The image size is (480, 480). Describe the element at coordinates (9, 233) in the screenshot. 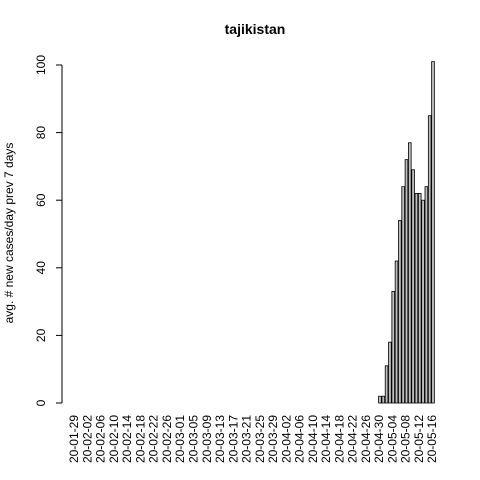

I see `y-axis-label: avg. # new cases/day prev 7 days` at that location.